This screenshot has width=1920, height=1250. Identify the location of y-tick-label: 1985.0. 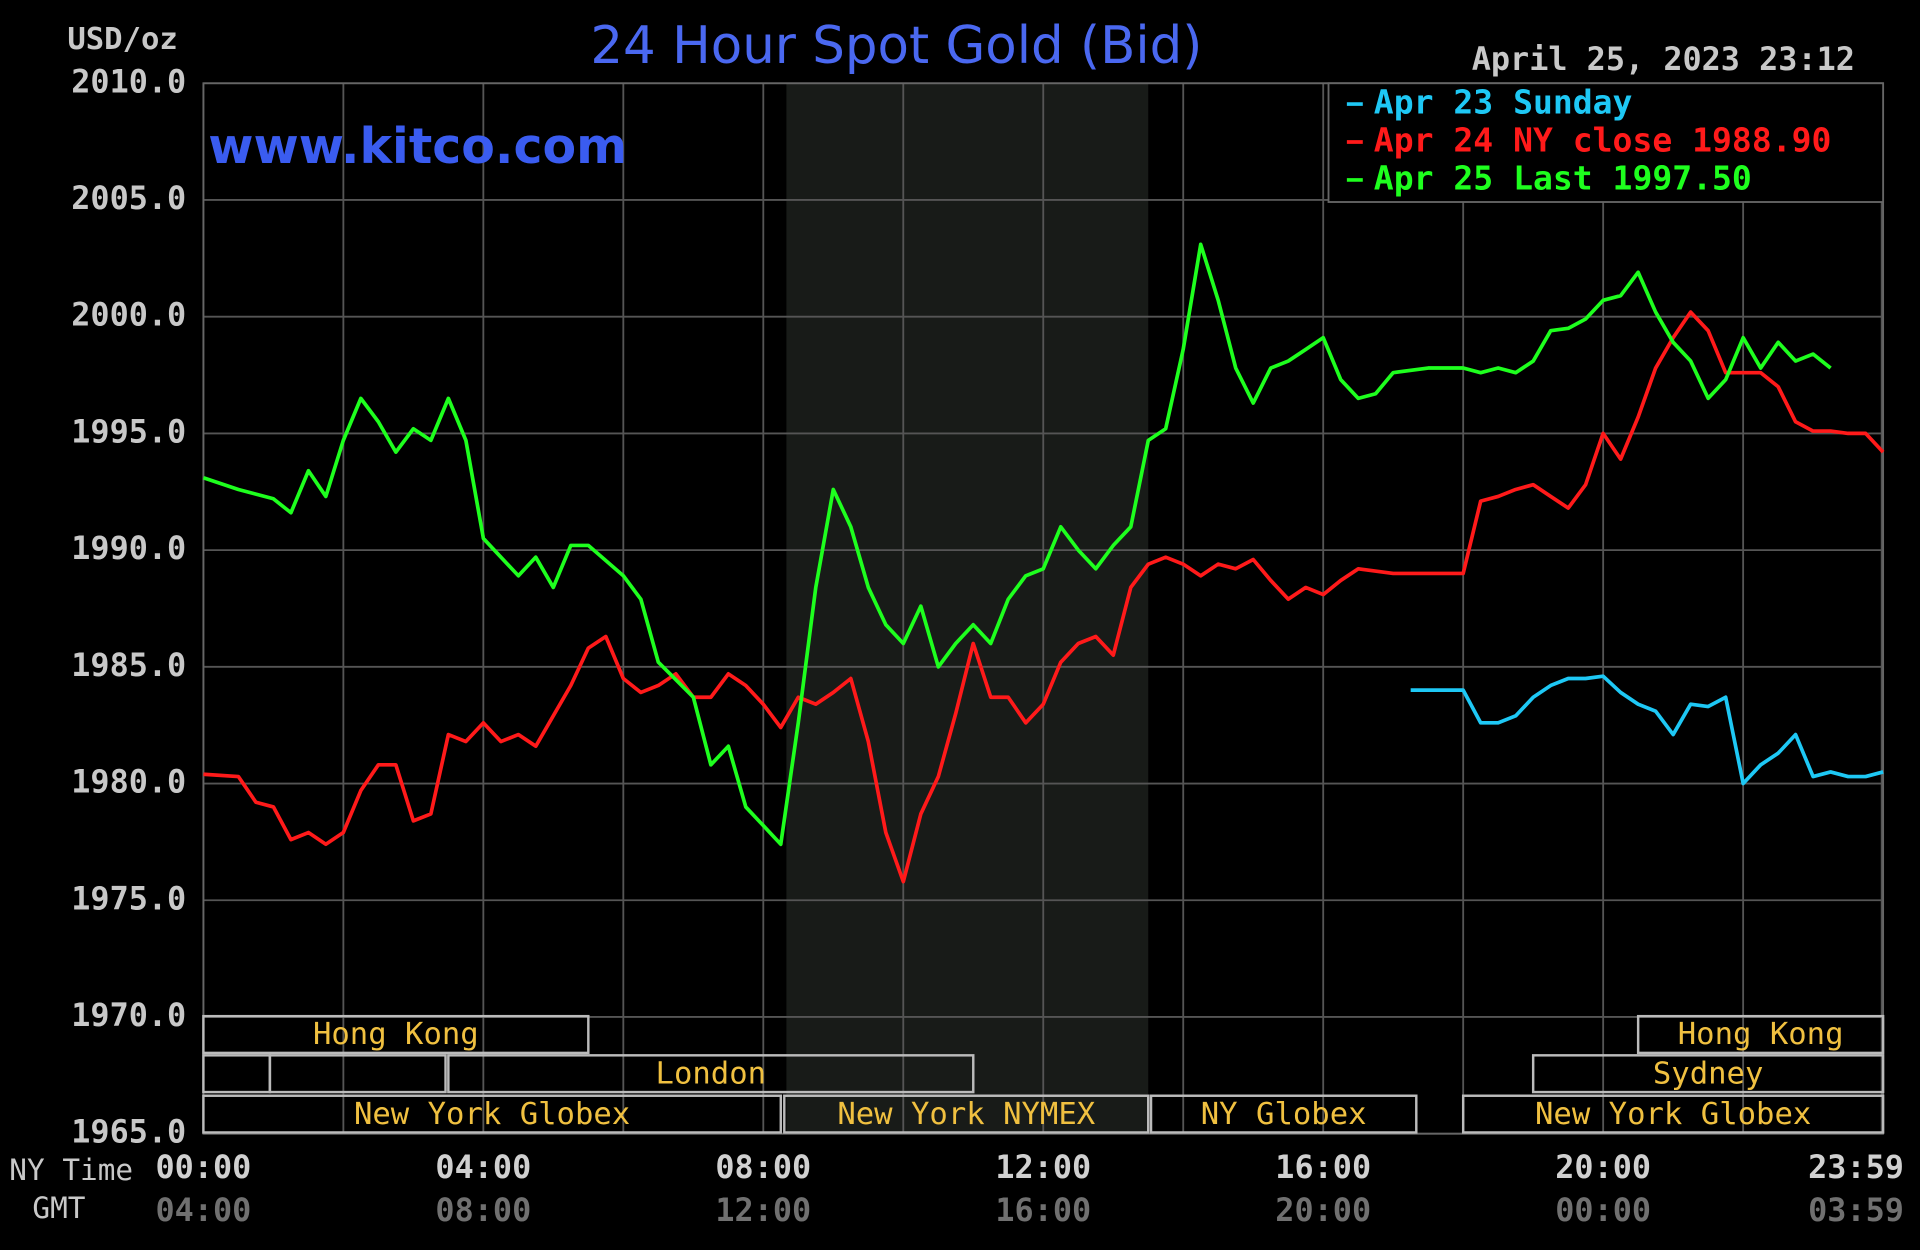
(128, 665).